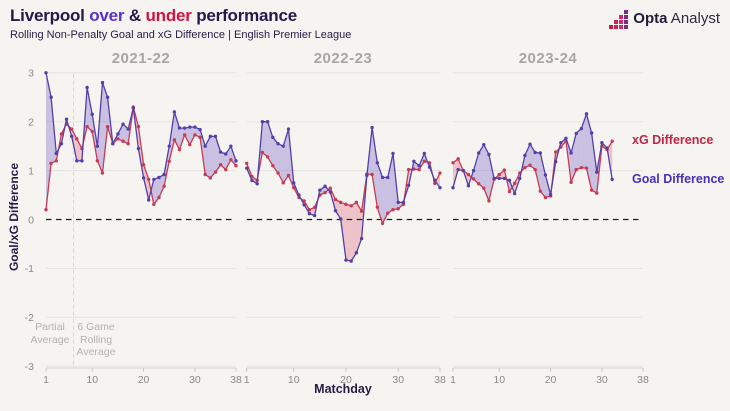 This screenshot has width=730, height=411. Describe the element at coordinates (619, 18) in the screenshot. I see `bar-chart-squares-icon` at that location.